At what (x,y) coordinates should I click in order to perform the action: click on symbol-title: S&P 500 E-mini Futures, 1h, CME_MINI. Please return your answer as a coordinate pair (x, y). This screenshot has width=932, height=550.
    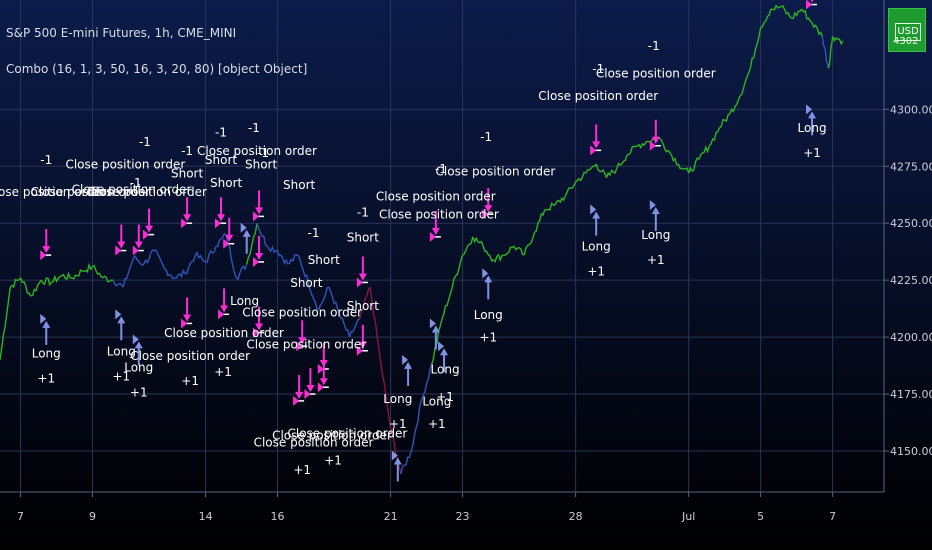
    Looking at the image, I should click on (121, 33).